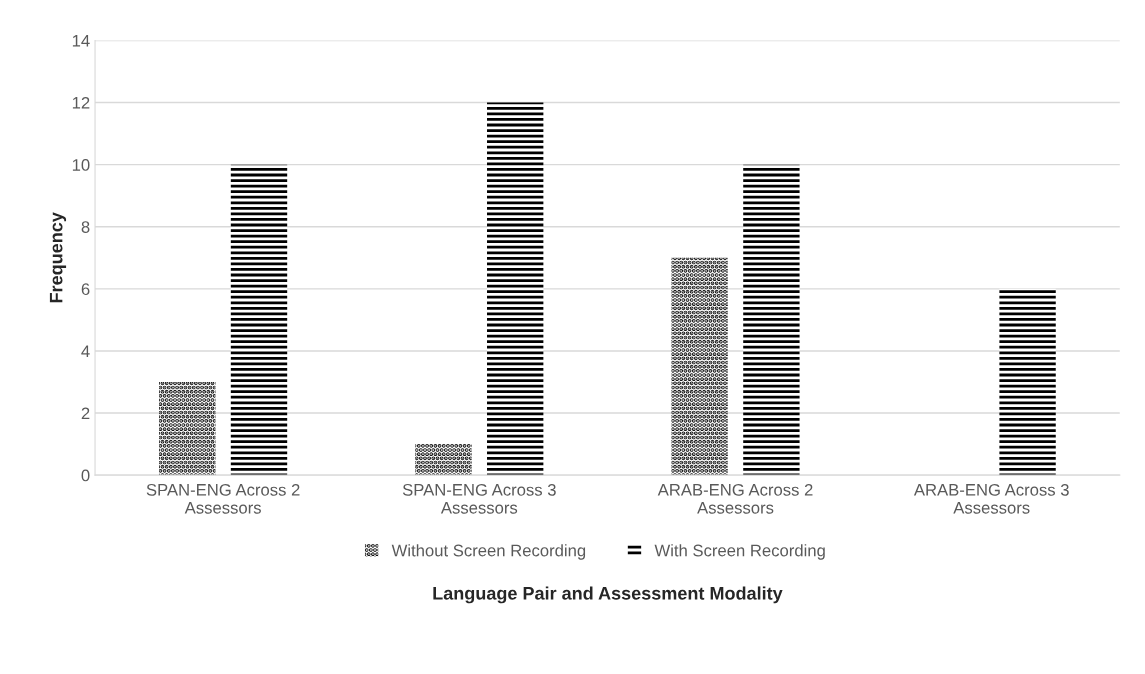 The image size is (1145, 674). I want to click on x-axis-title: Language Pair and Assessment Modality, so click(608, 595).